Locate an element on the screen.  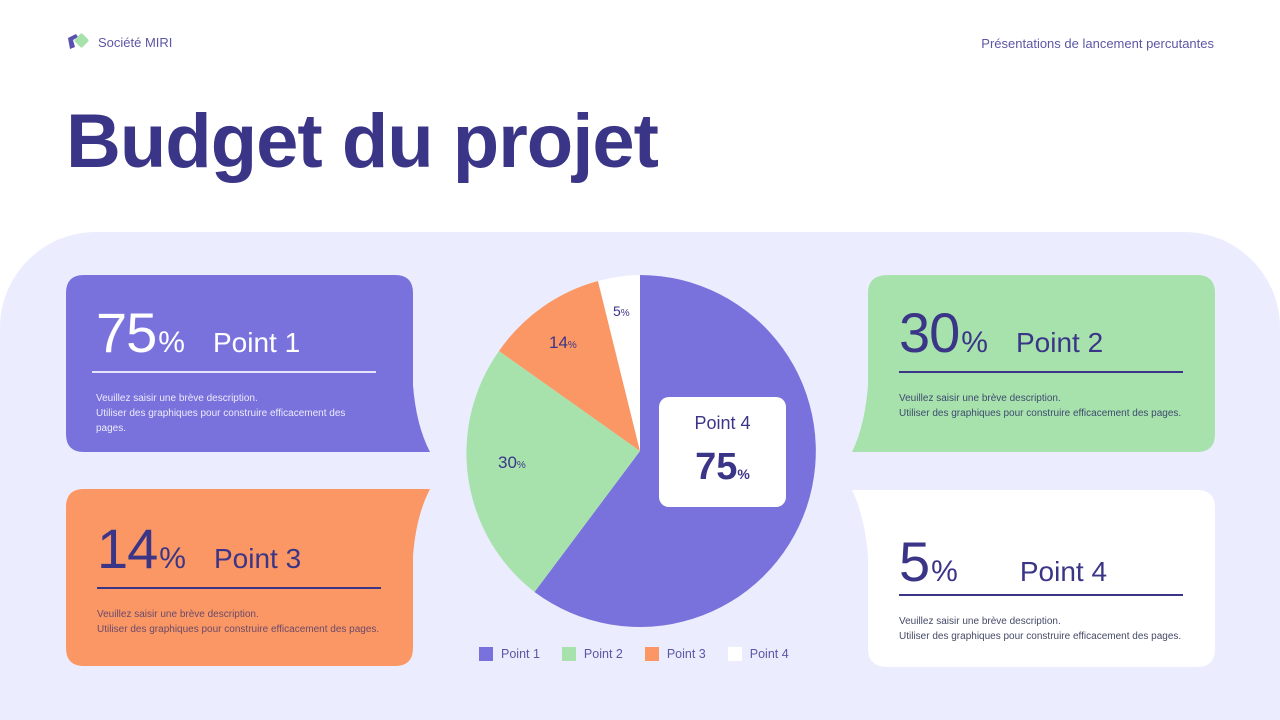
card-value: 75 is located at coordinates (126, 332).